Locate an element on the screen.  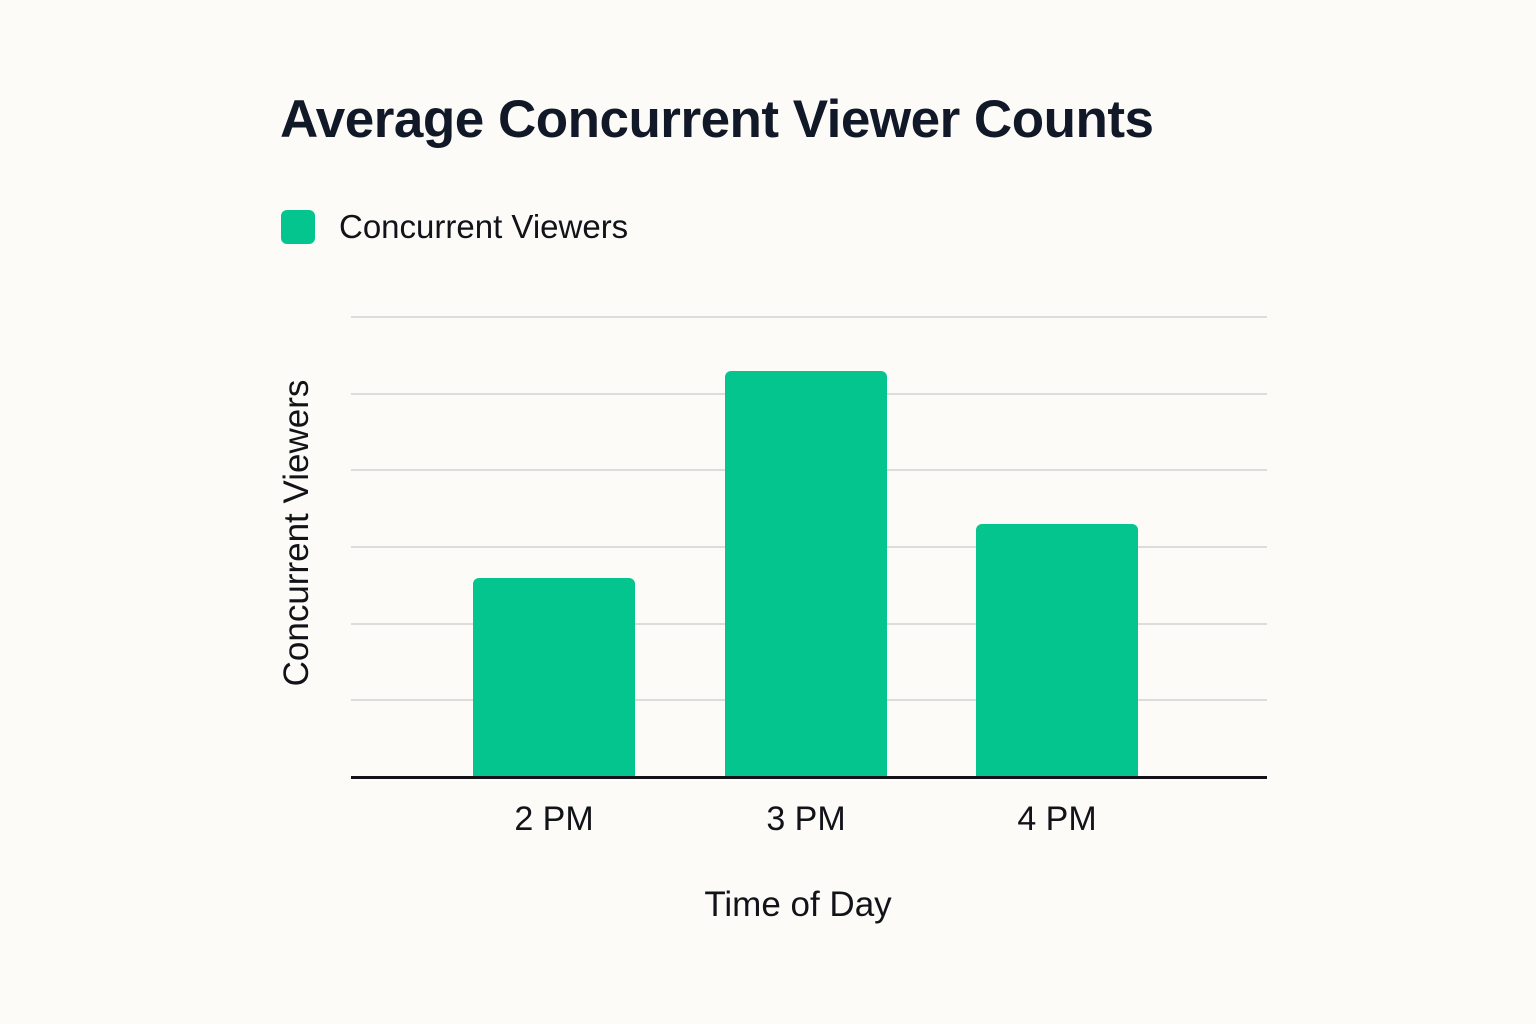
x-tick-label: 3 PM is located at coordinates (806, 819).